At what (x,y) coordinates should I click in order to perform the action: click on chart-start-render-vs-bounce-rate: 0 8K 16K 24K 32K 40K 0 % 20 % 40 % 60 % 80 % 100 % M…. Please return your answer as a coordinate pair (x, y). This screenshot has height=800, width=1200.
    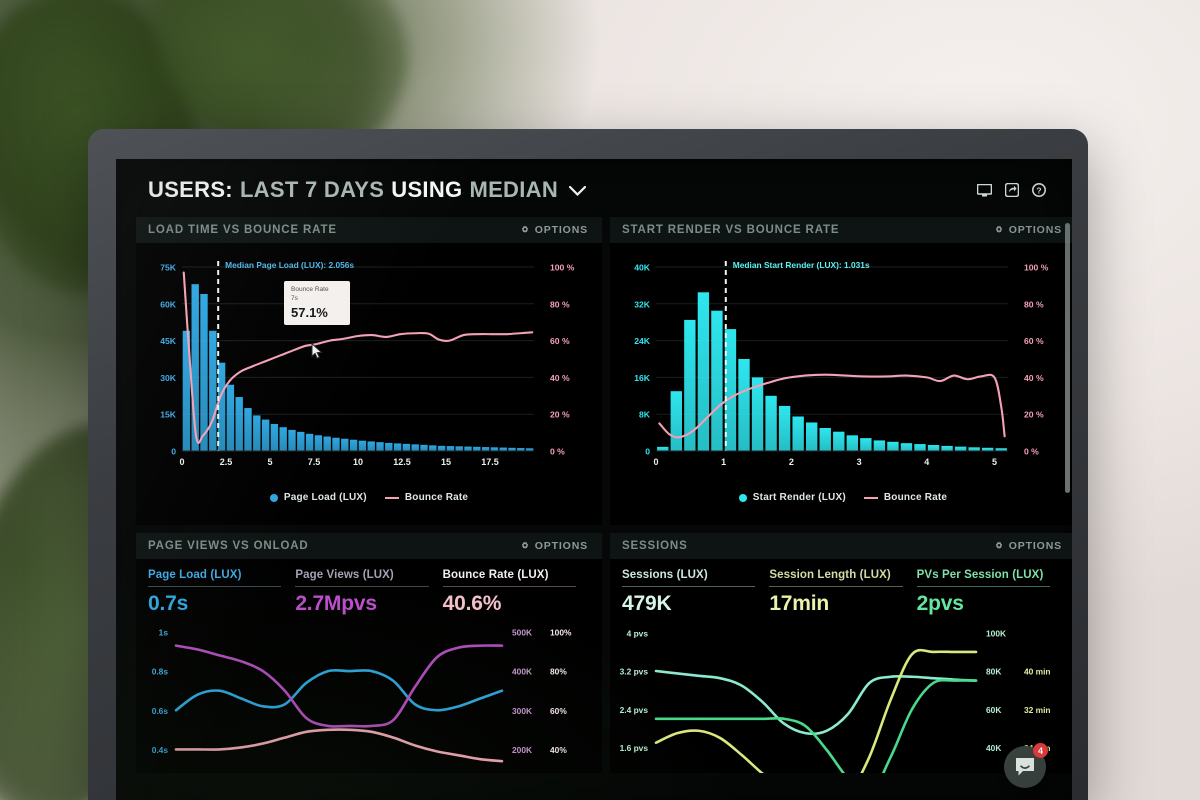
    Looking at the image, I should click on (841, 384).